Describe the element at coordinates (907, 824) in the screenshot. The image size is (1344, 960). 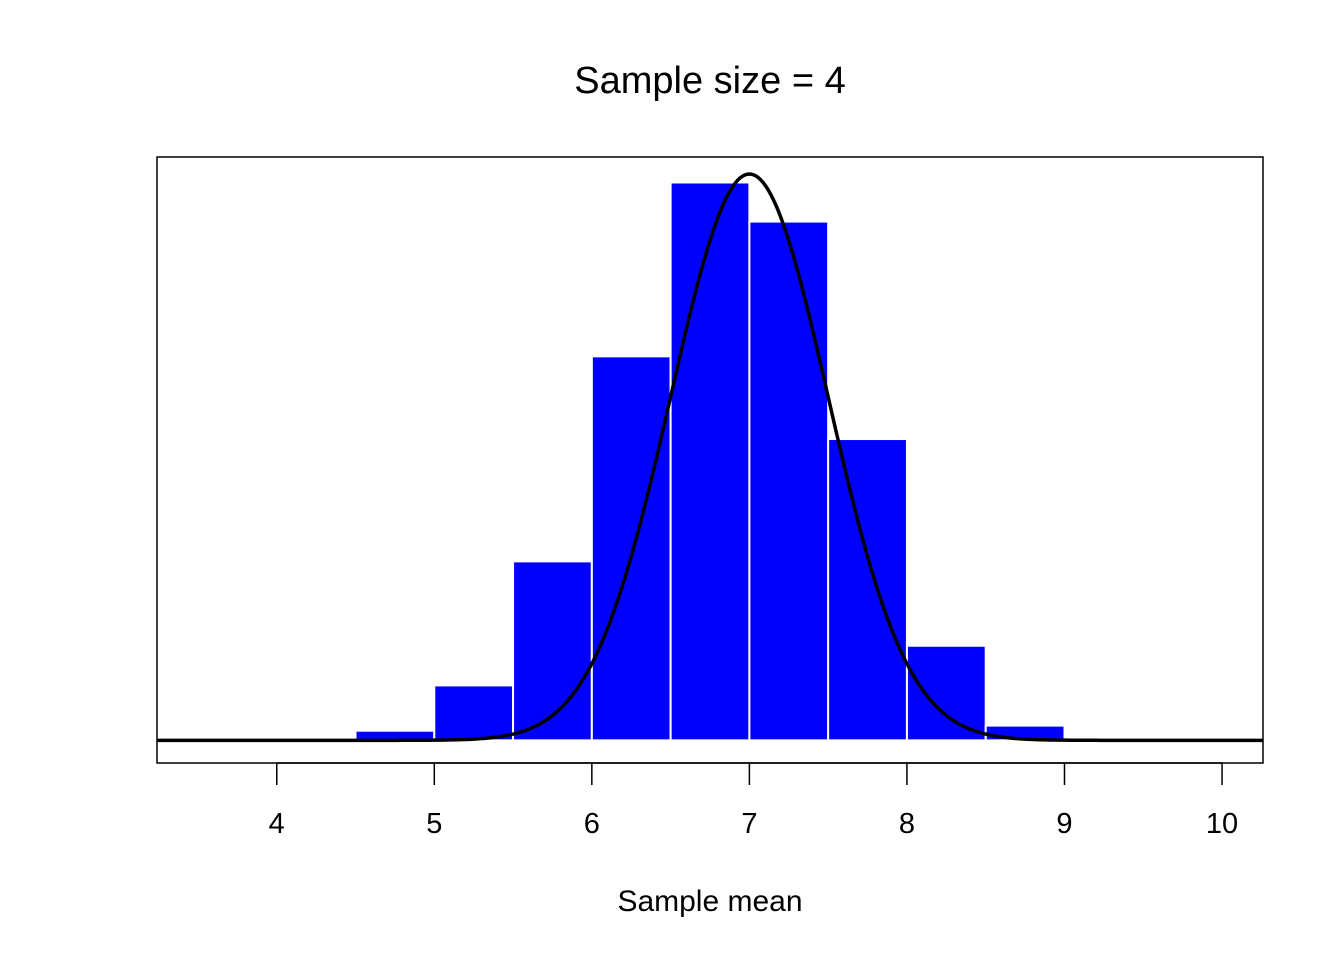
I see `x-tick-label-8: 8` at that location.